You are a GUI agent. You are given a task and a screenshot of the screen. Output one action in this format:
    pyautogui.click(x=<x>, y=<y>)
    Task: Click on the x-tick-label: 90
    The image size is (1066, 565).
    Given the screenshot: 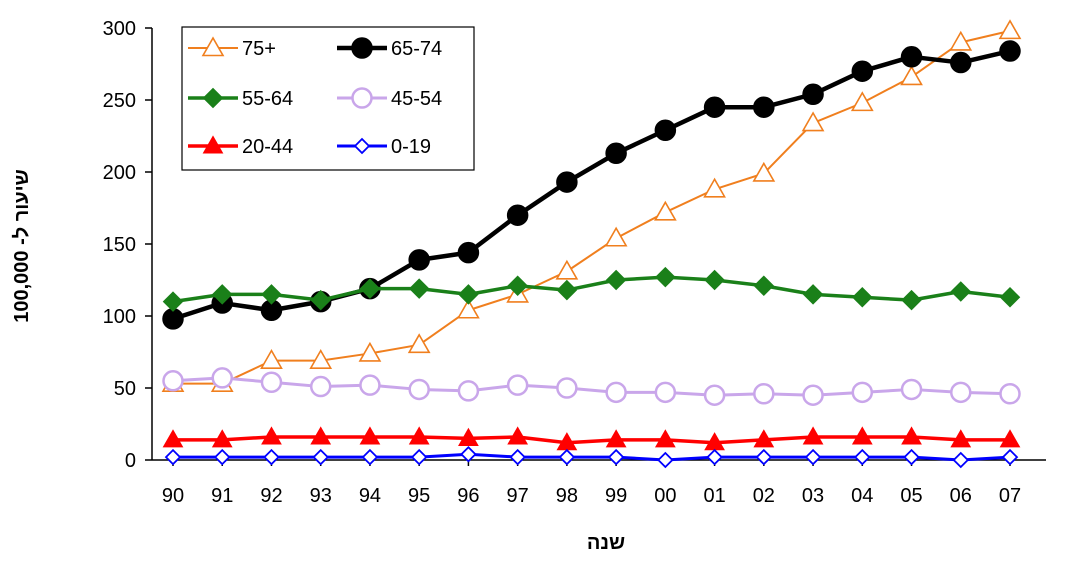 What is the action you would take?
    pyautogui.click(x=173, y=496)
    